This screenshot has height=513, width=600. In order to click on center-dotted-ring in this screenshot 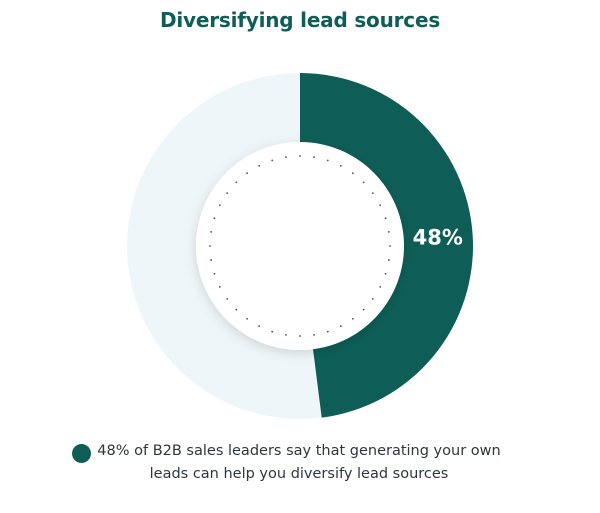, I will do `click(300, 246)`.